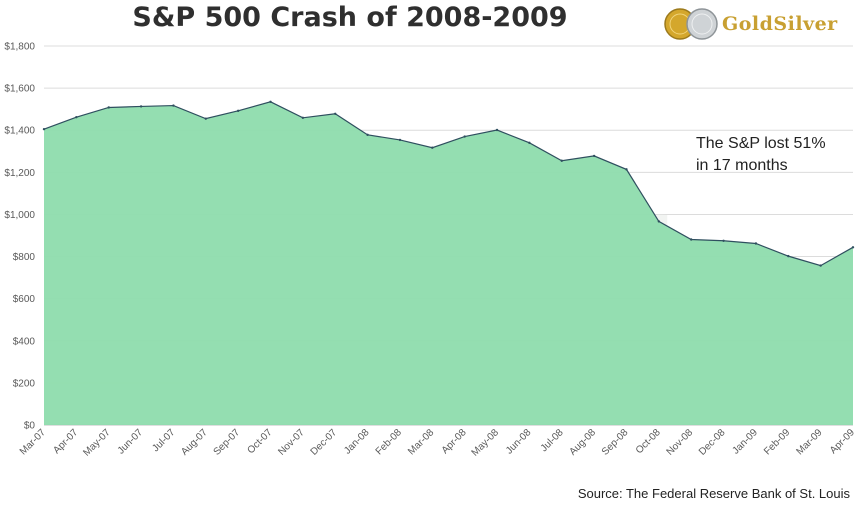 This screenshot has width=862, height=513. I want to click on x-tick-label: Apr-07, so click(65, 441).